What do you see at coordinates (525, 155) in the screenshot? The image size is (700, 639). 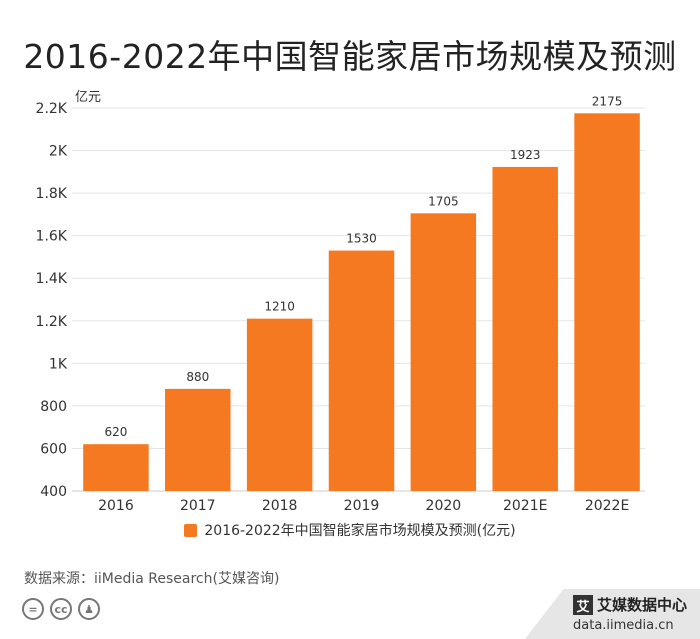 I see `bar-value-label: 1923` at bounding box center [525, 155].